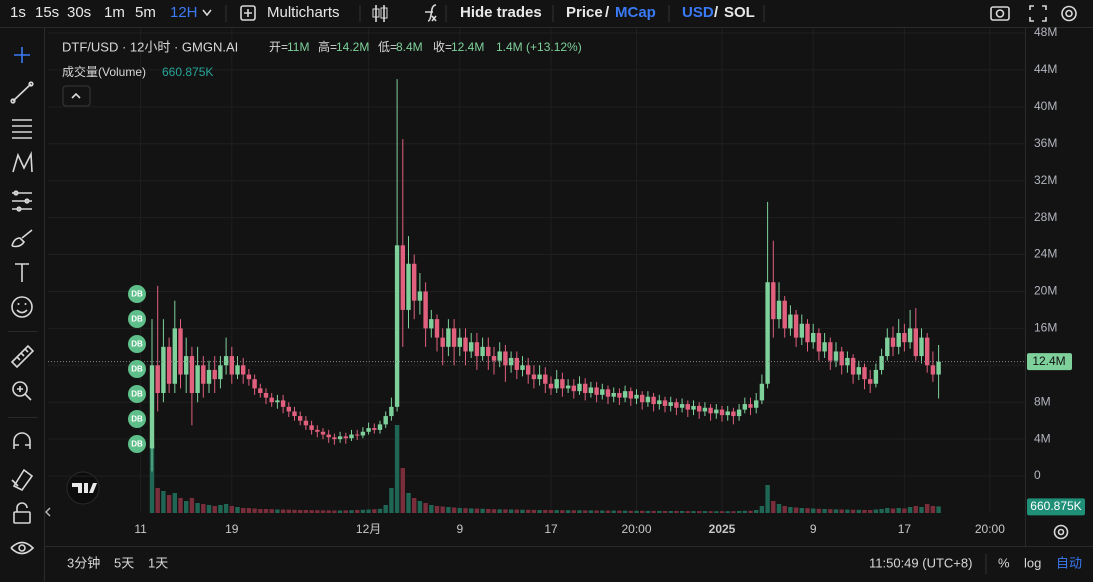 Image resolution: width=1093 pixels, height=582 pixels. Describe the element at coordinates (22, 92) in the screenshot. I see `trend-line-tool` at that location.